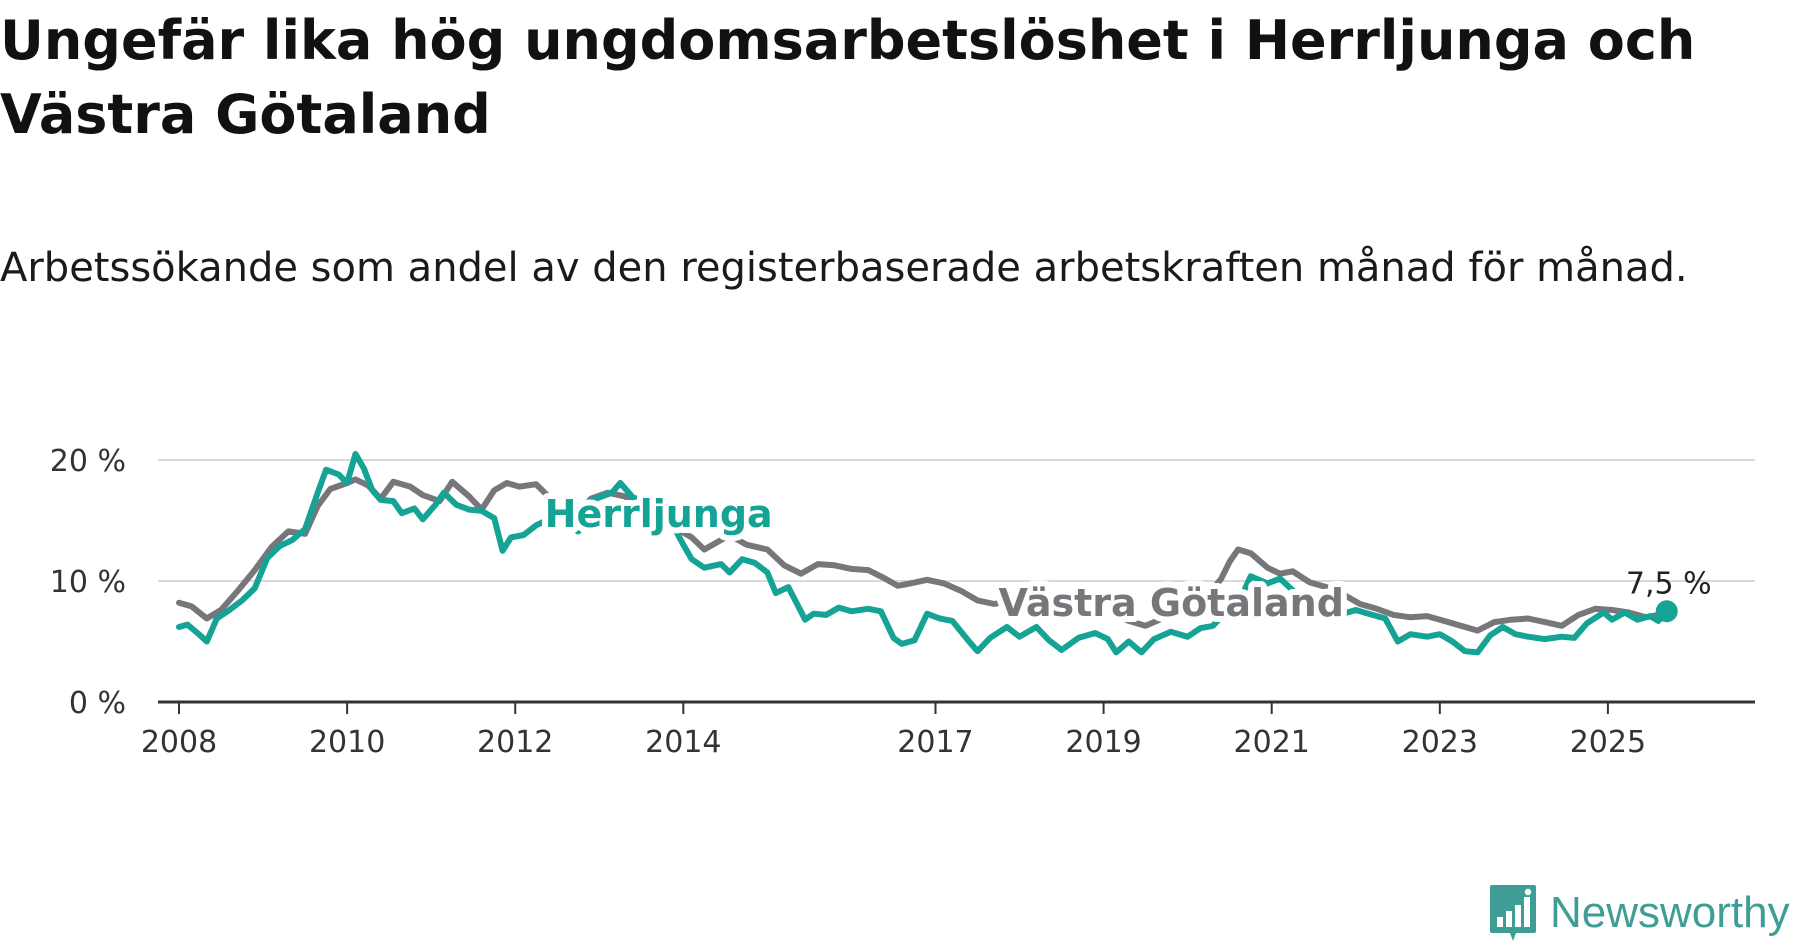  What do you see at coordinates (1440, 742) in the screenshot?
I see `x-tick-label: 2023` at bounding box center [1440, 742].